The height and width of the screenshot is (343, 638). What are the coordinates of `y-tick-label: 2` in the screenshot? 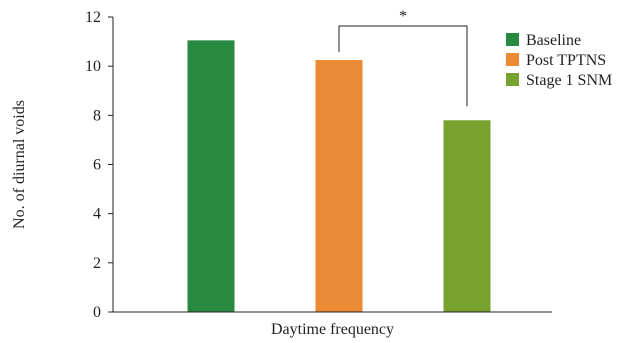 It's located at (97, 263).